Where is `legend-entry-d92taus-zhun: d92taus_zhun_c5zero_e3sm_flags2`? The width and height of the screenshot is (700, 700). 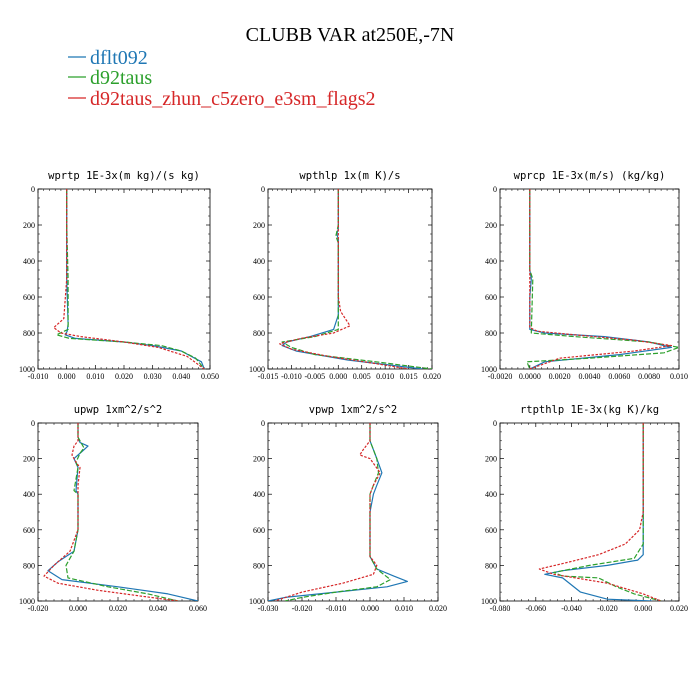
legend-entry-d92taus-zhun: d92taus_zhun_c5zero_e3sm_flags2 is located at coordinates (221, 99).